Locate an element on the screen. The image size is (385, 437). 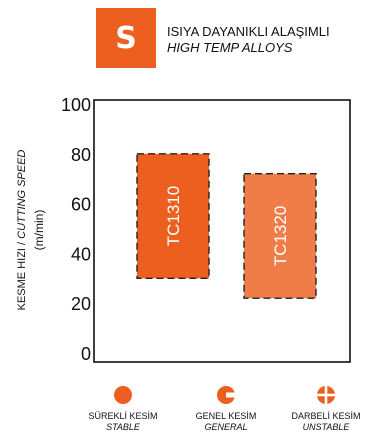
bar-tc1320 is located at coordinates (280, 236).